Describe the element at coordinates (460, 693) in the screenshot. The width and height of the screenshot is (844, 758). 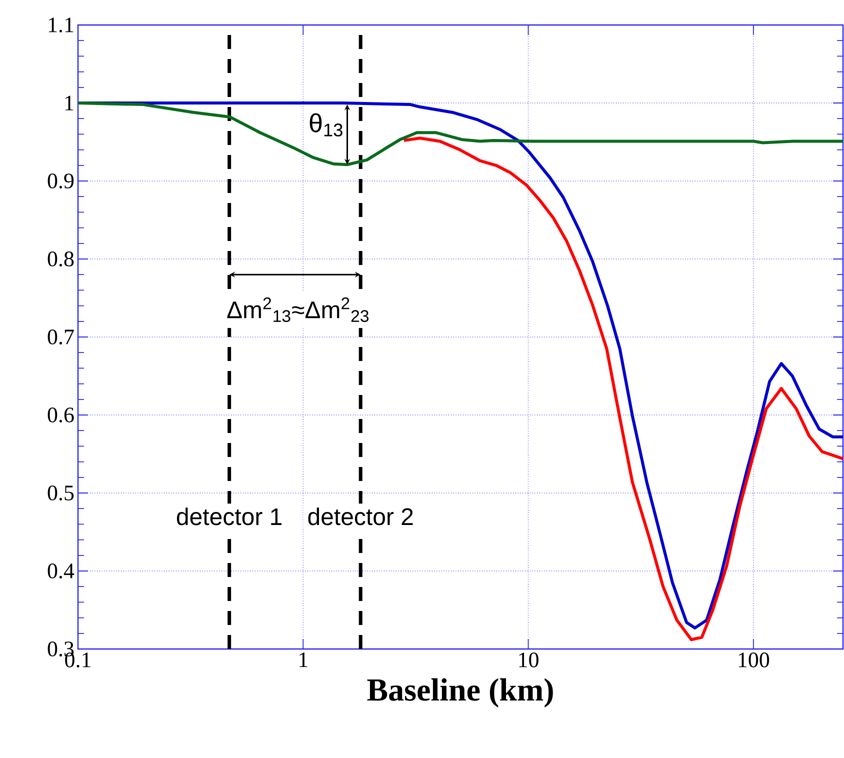
I see `x-axis-title: Baseline (km)` at that location.